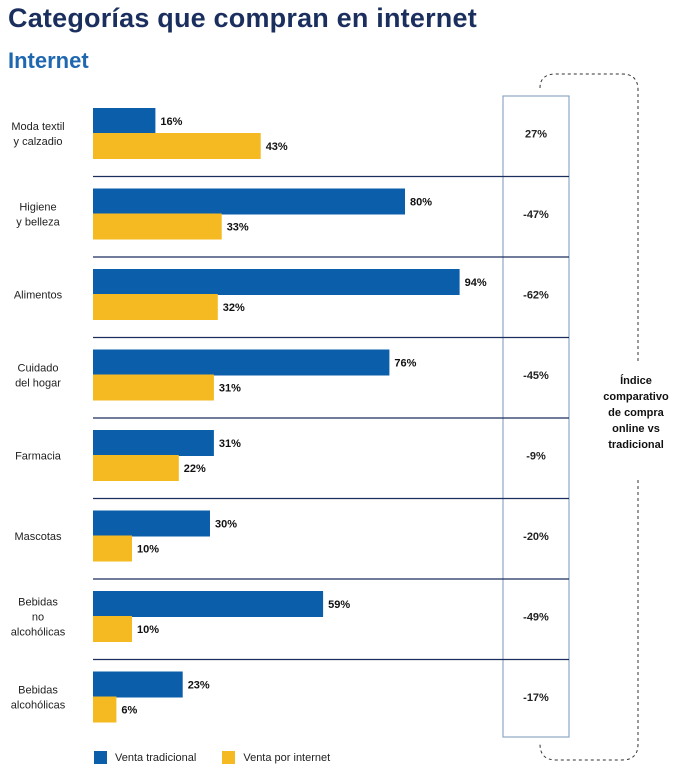 The height and width of the screenshot is (768, 676). What do you see at coordinates (37, 208) in the screenshot?
I see `category-label-2-line-1: Higiene` at bounding box center [37, 208].